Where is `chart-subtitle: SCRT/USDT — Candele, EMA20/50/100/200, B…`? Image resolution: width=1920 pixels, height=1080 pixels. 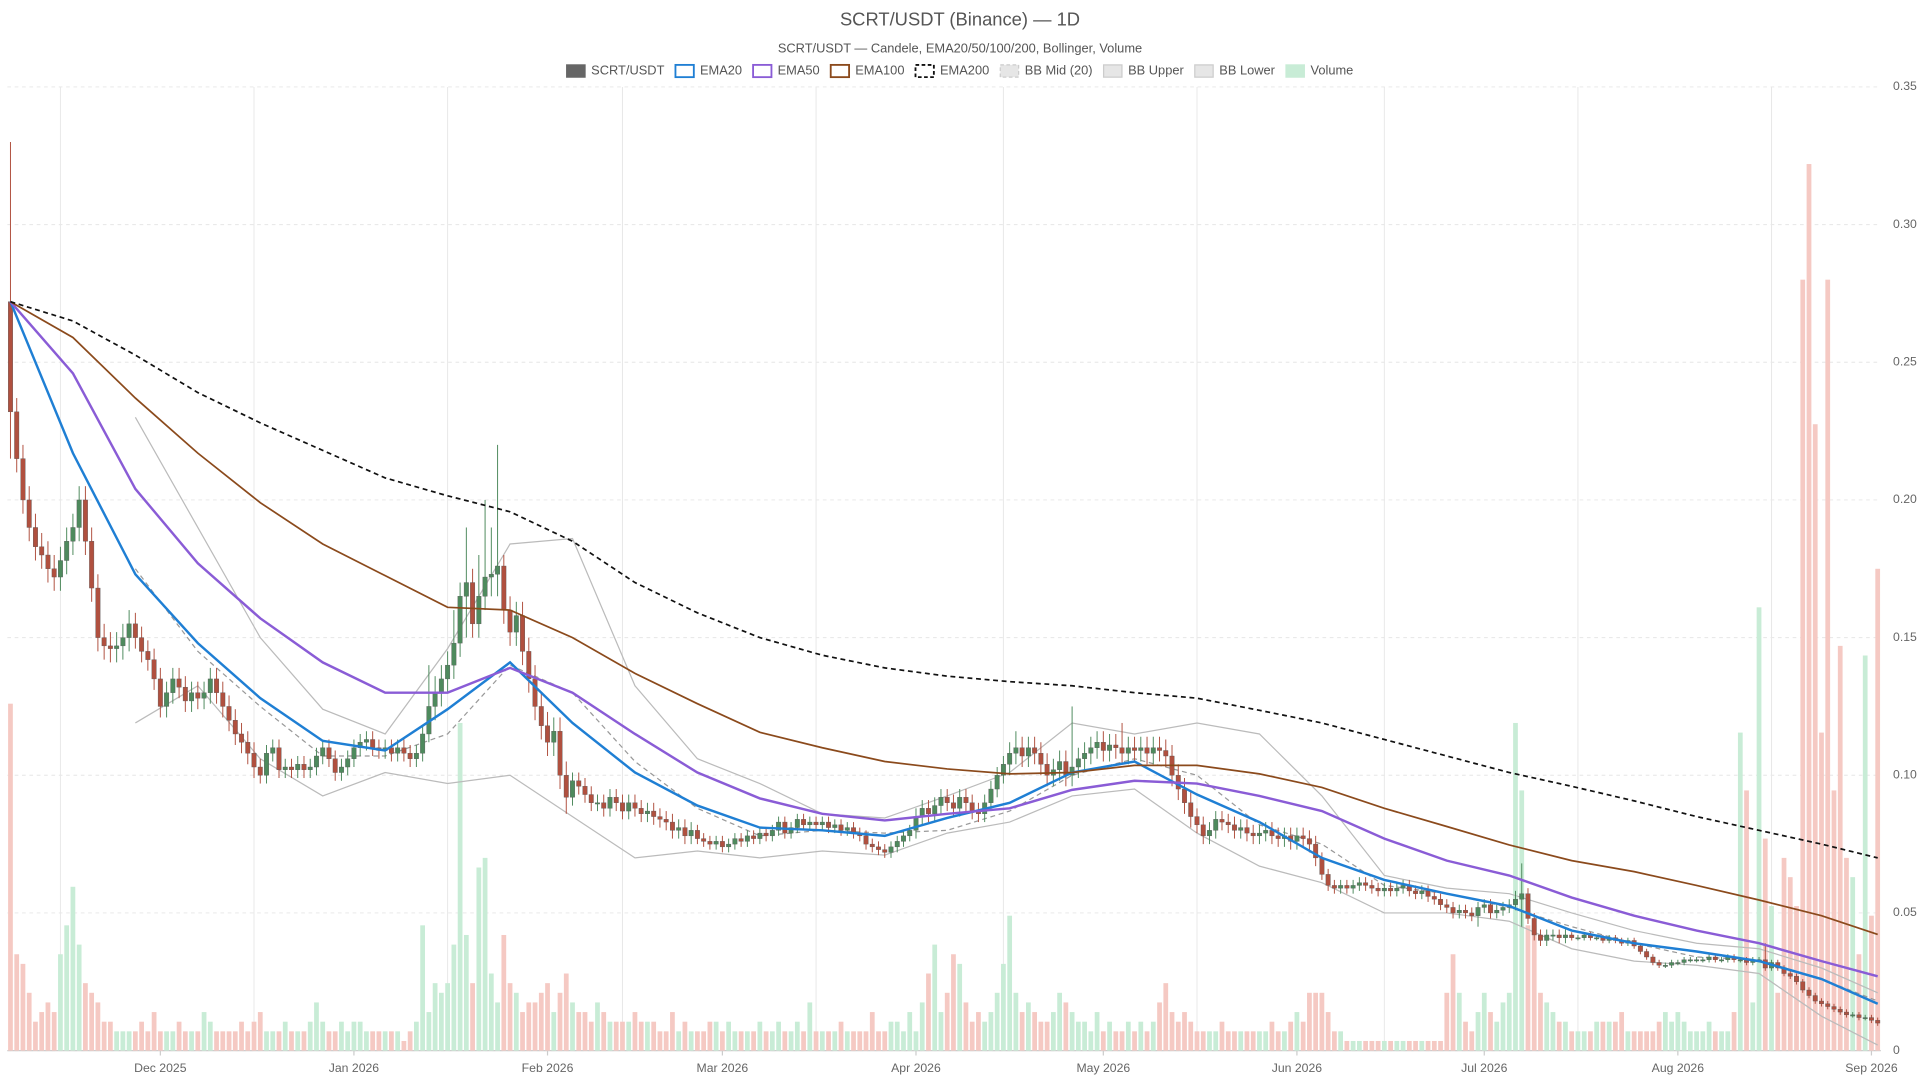 chart-subtitle: SCRT/USDT — Candele, EMA20/50/100/200, B… is located at coordinates (960, 47).